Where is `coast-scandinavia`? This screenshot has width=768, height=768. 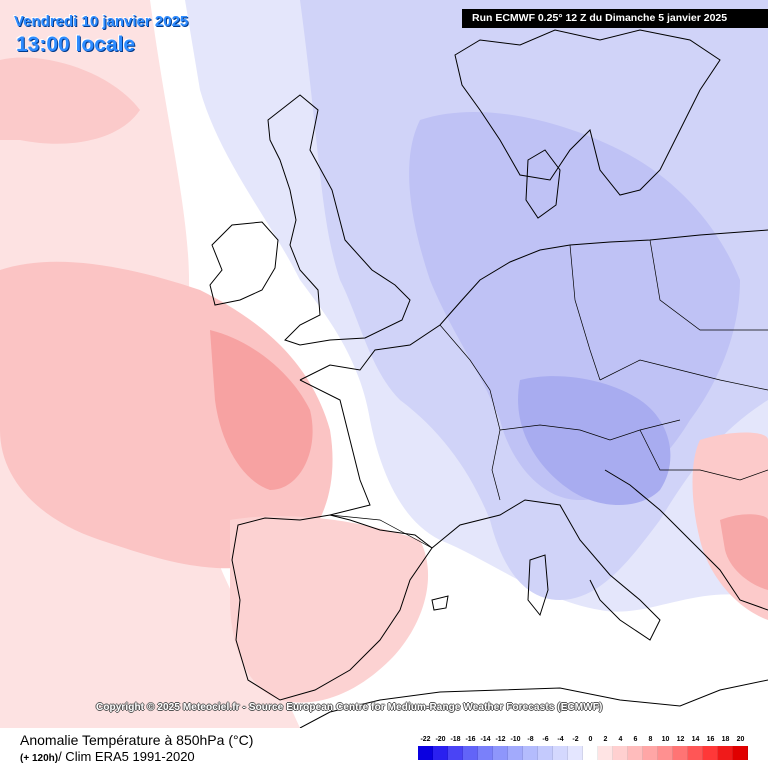 coast-scandinavia is located at coordinates (587, 112).